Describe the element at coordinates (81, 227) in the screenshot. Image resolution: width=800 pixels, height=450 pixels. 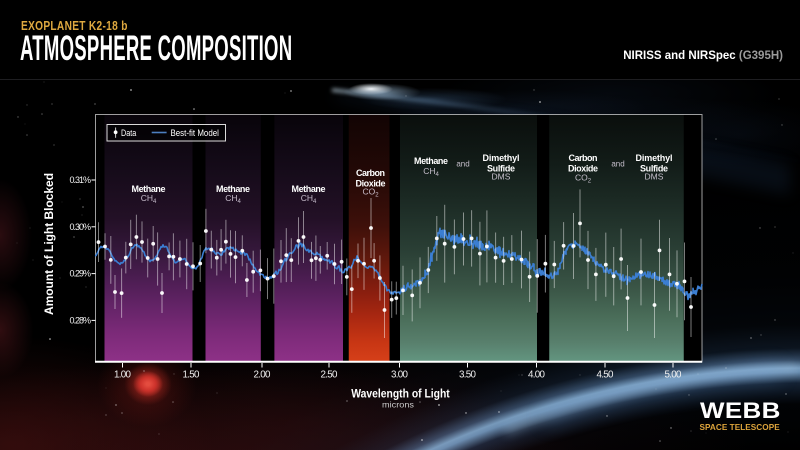
I see `svg-text: 0.30%` at that location.